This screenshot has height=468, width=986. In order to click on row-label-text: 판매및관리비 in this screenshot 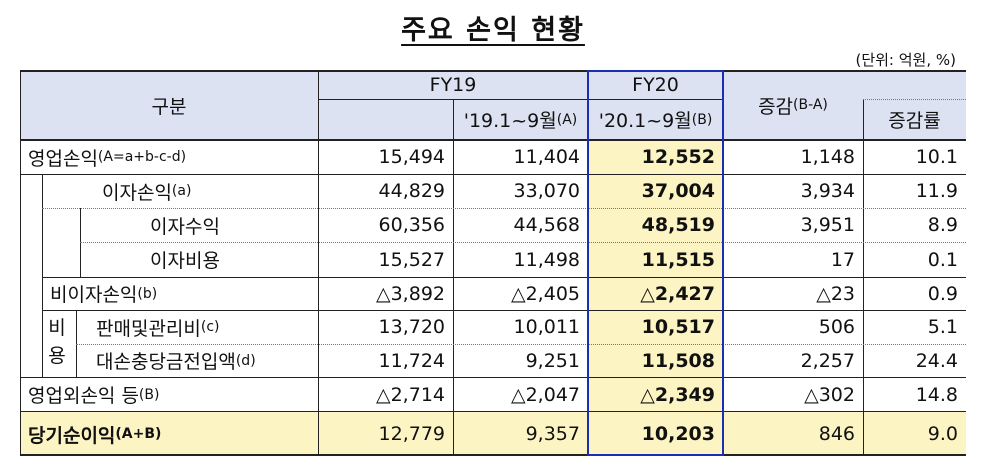, I will do `click(148, 328)`.